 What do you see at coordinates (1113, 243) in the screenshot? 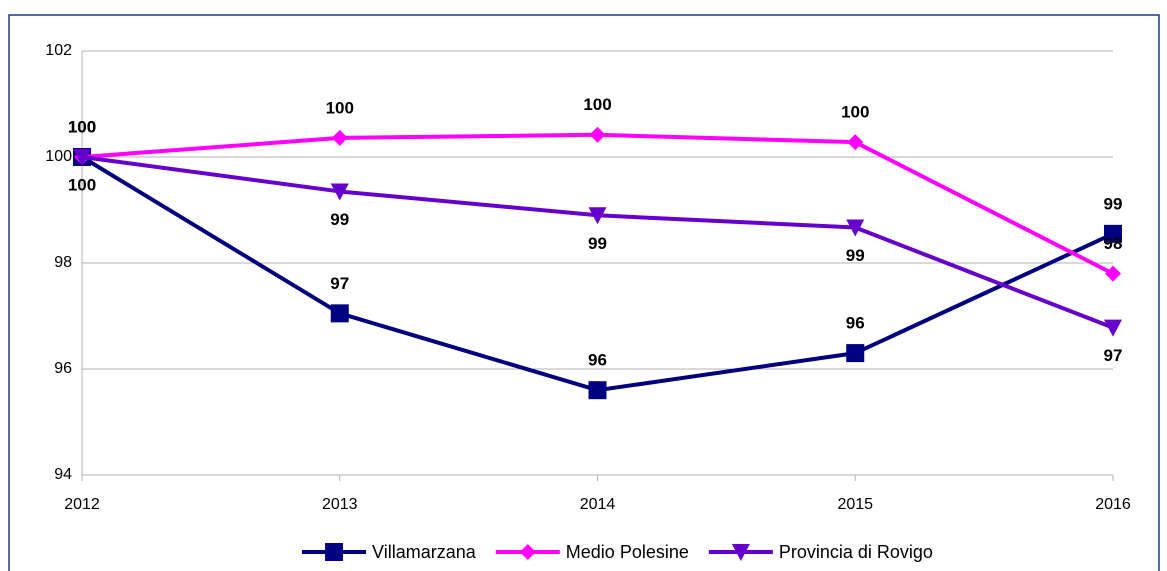
I see `value-label: 98` at bounding box center [1113, 243].